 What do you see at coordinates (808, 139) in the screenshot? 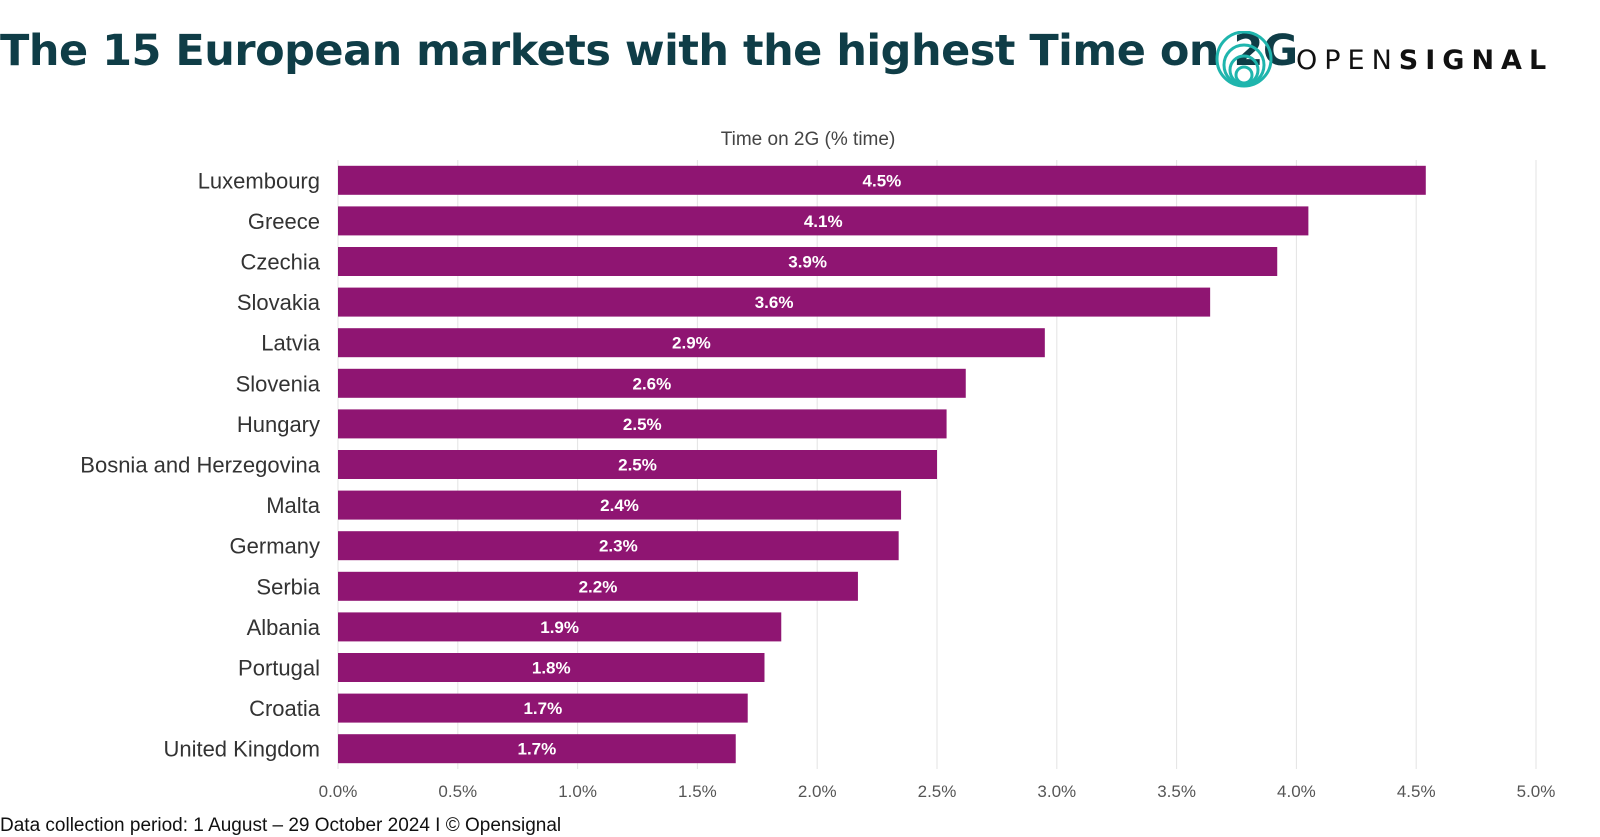
I see `x-axis-label: Time on 2G (% time)` at bounding box center [808, 139].